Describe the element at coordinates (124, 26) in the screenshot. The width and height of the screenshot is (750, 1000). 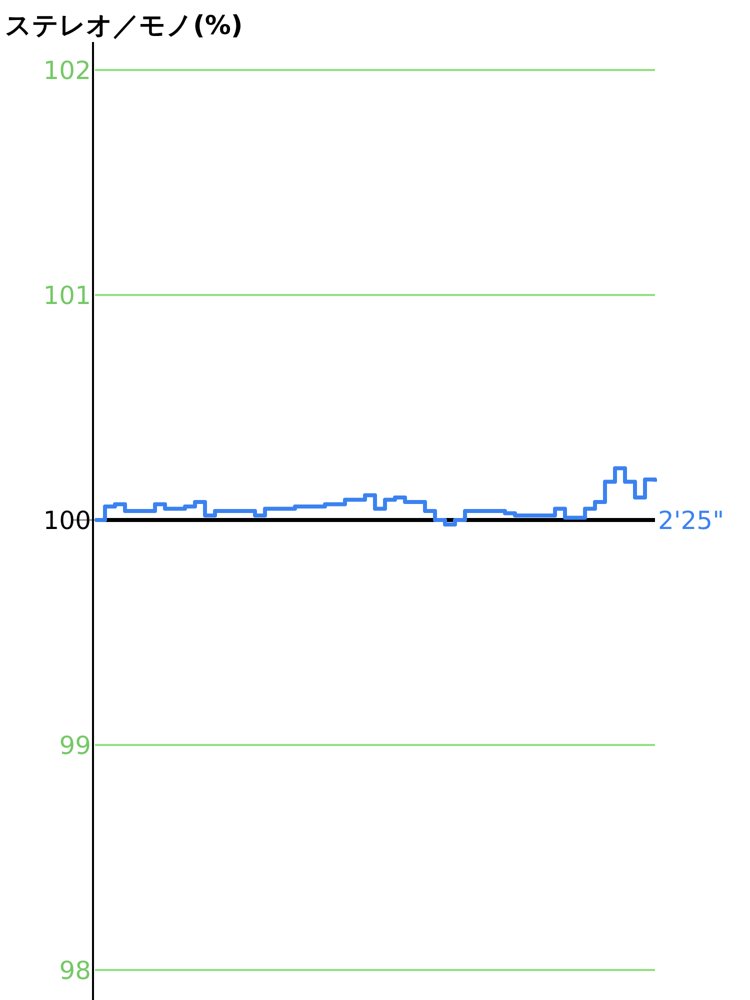
I see `y-axis-title: ステレオ／モノ(%)` at that location.